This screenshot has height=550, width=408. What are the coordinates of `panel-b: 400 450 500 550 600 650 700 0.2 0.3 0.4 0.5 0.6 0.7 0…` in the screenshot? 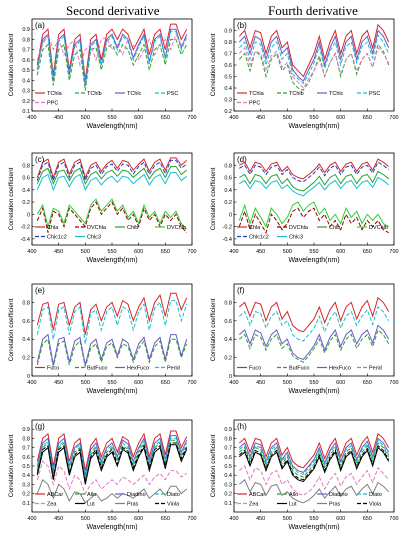 It's located at (304, 74).